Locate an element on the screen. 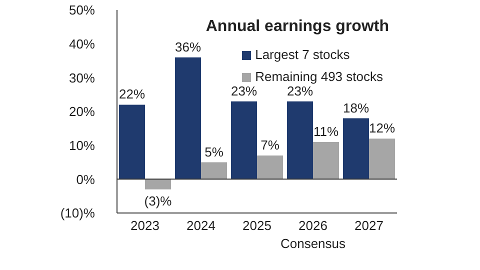 This screenshot has width=480, height=270. legend-label: Remaining 493 stocks is located at coordinates (319, 77).